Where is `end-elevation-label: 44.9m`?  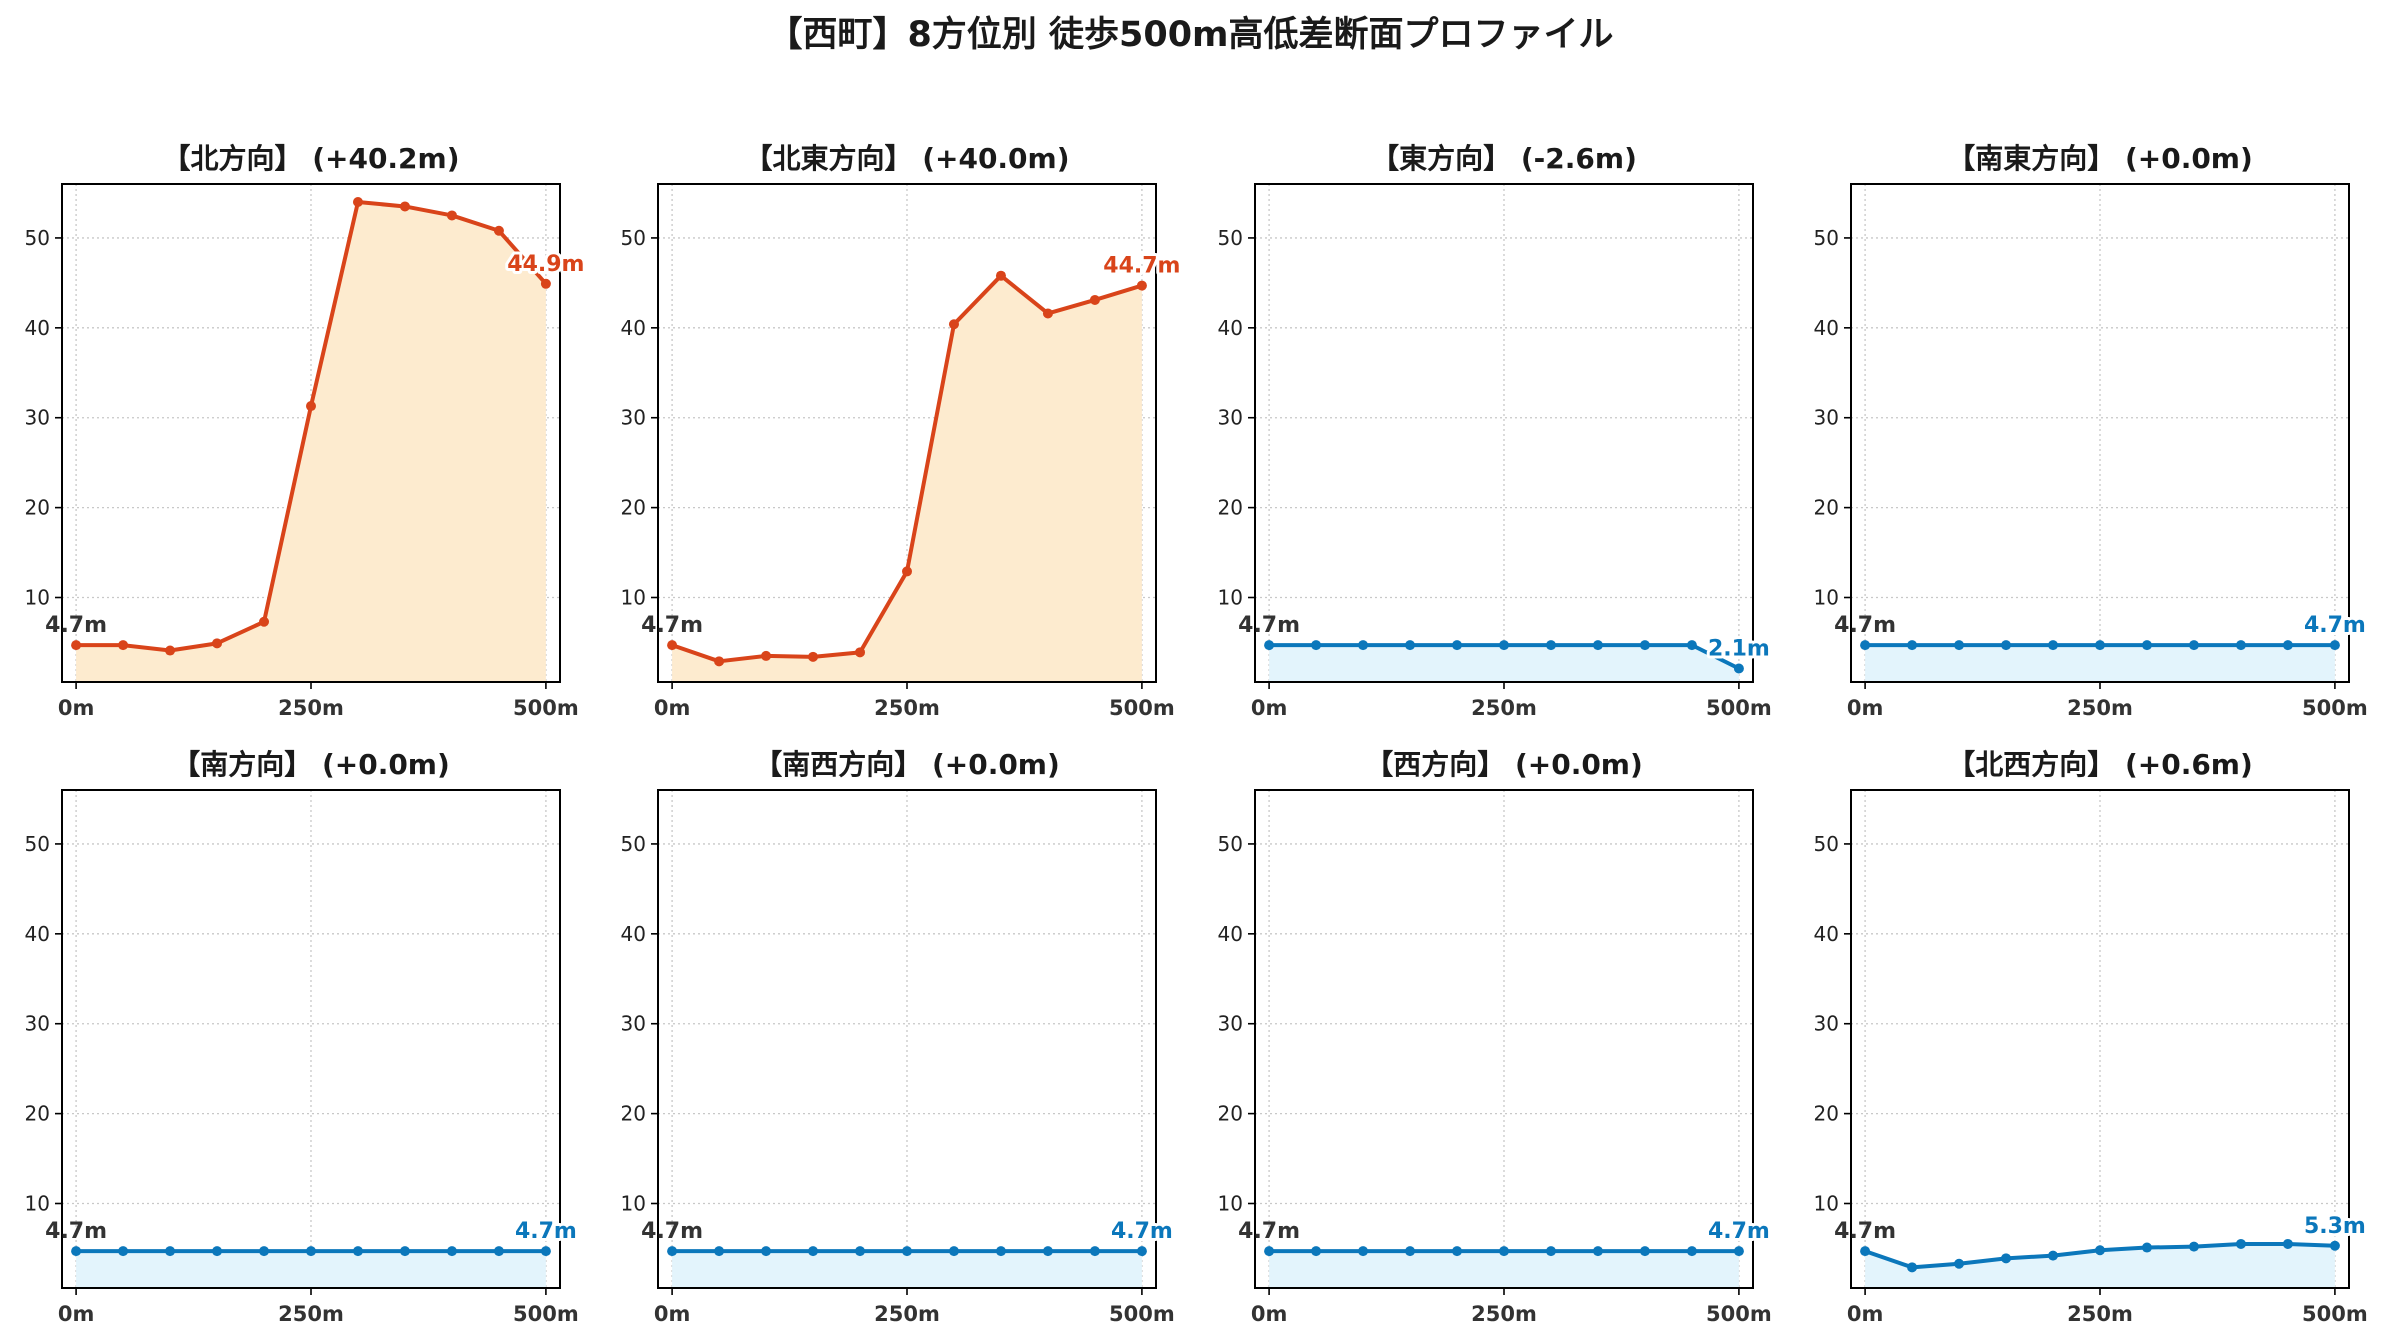 end-elevation-label: 44.9m is located at coordinates (545, 264).